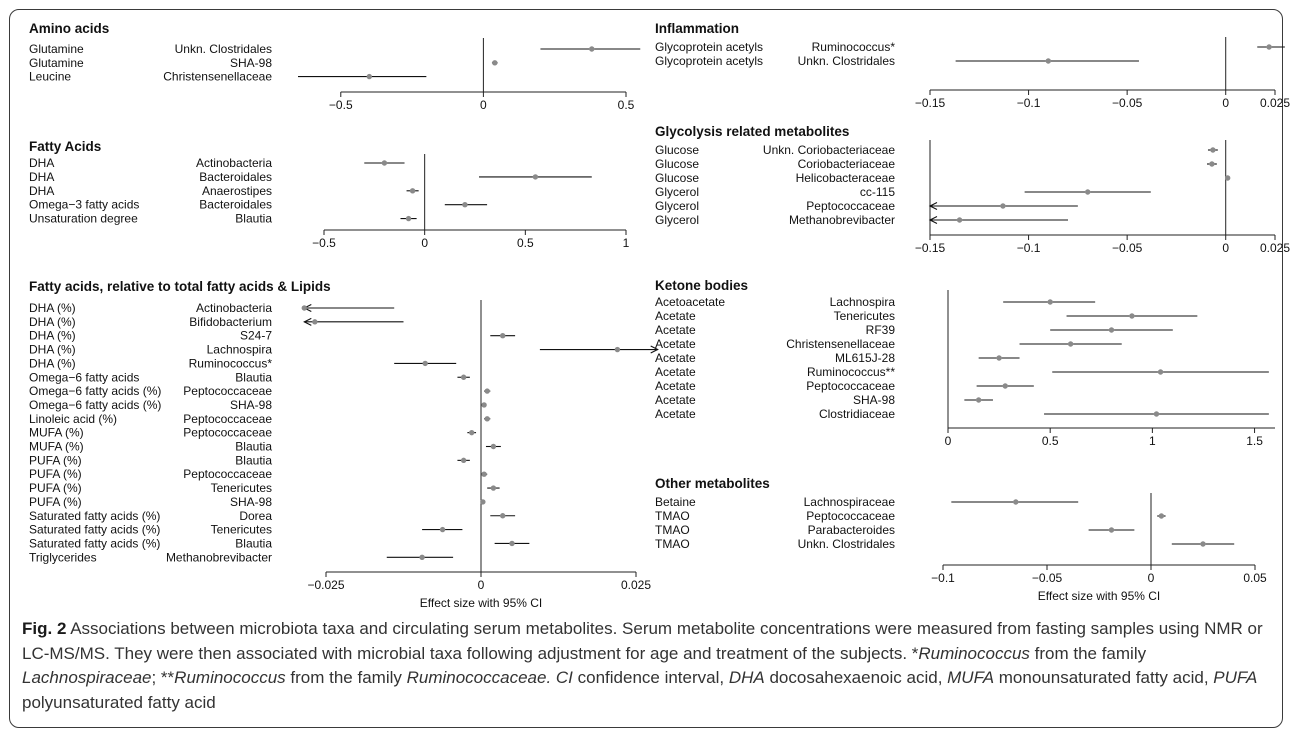 The image size is (1292, 731). Describe the element at coordinates (971, 677) in the screenshot. I see `caption-italic-7: MUFA` at that location.